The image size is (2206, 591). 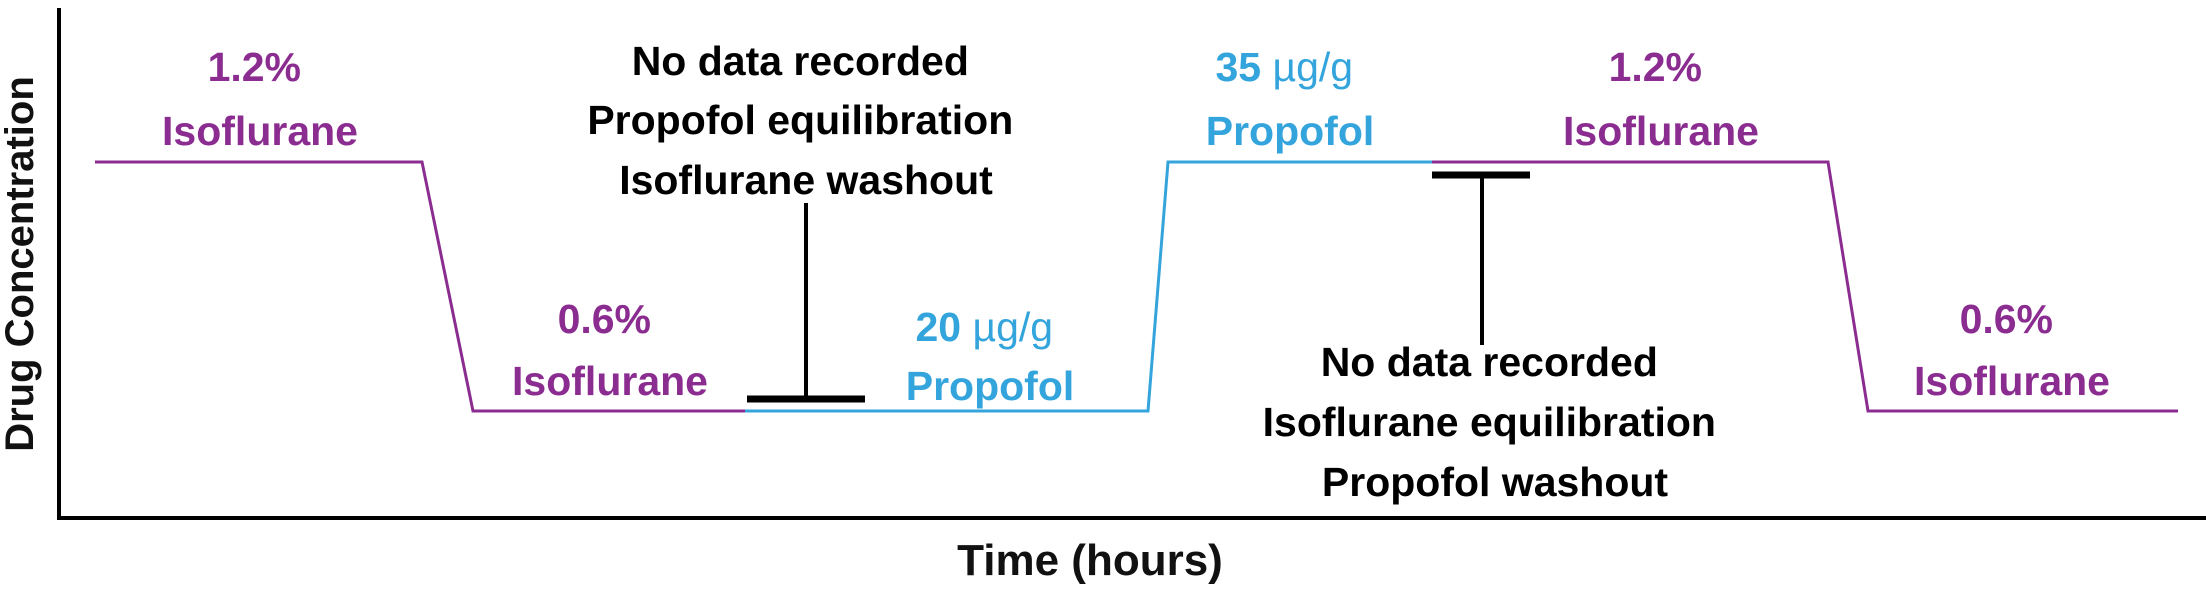 What do you see at coordinates (610, 350) in the screenshot?
I see `phase-label-isoflurane-low-1: 0.6% Isoflurane` at bounding box center [610, 350].